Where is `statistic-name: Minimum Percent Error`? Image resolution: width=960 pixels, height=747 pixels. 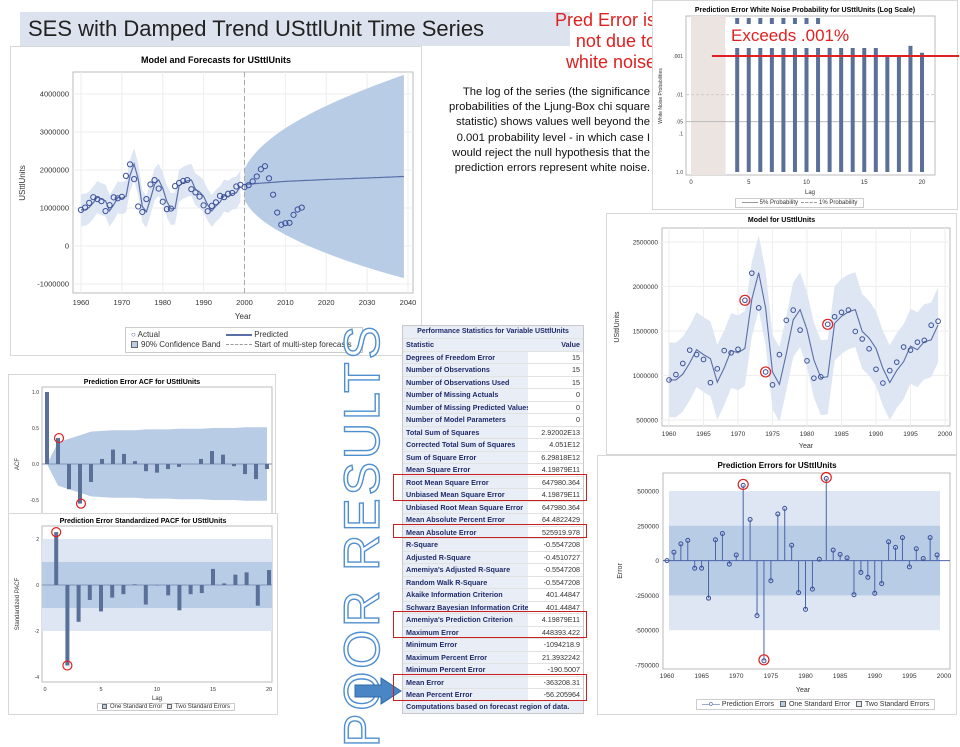 statistic-name: Minimum Percent Error is located at coordinates (465, 670).